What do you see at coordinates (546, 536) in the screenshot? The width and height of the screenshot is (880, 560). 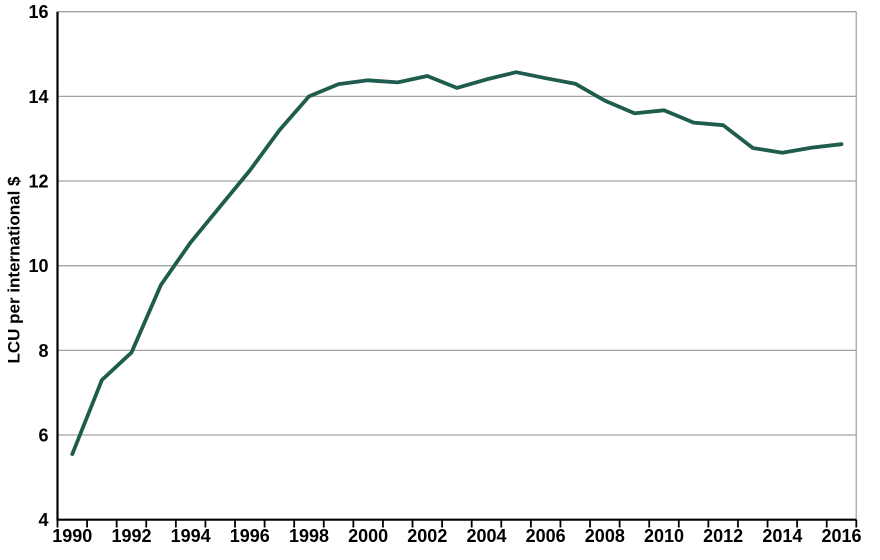 I see `x-tick-label: 2006` at bounding box center [546, 536].